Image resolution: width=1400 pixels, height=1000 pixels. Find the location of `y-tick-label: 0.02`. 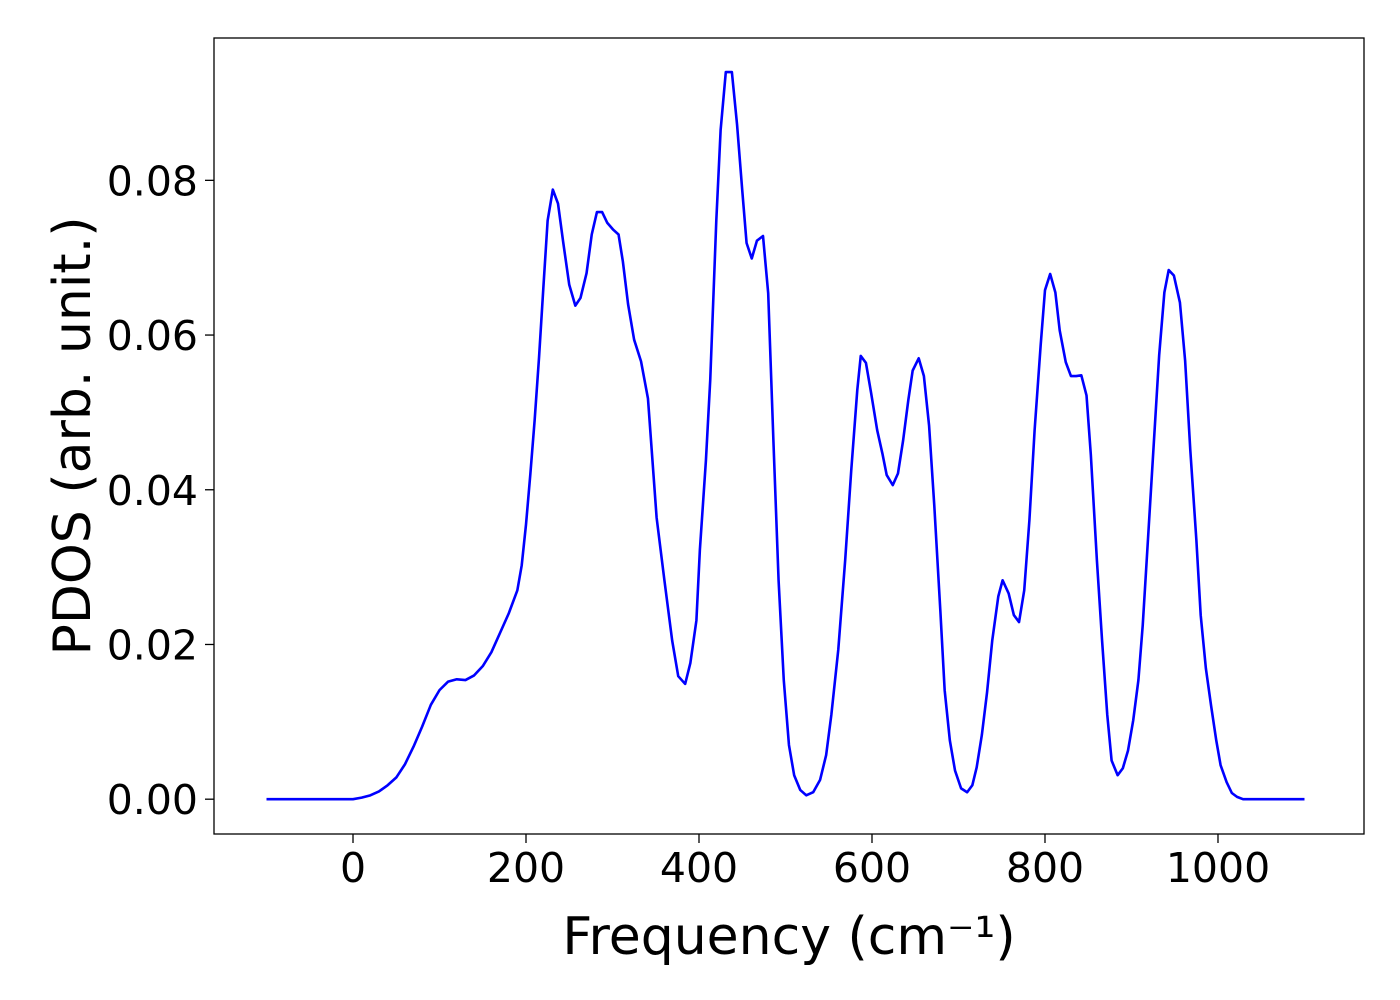

y-tick-label: 0.02 is located at coordinates (152, 645).